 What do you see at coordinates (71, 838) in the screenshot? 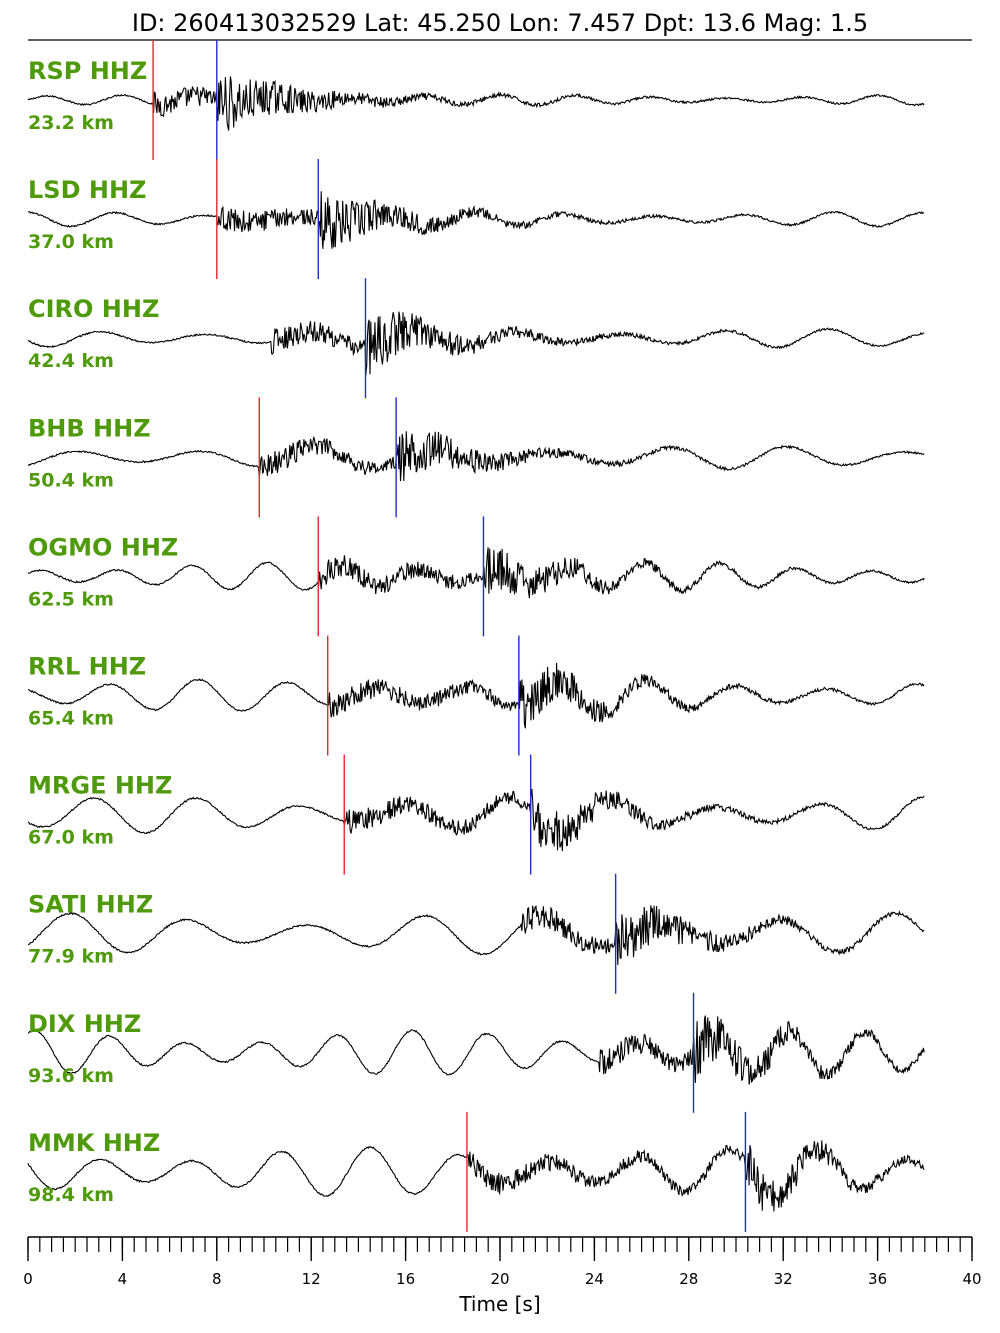
I see `distance-label: 67.0 km` at bounding box center [71, 838].